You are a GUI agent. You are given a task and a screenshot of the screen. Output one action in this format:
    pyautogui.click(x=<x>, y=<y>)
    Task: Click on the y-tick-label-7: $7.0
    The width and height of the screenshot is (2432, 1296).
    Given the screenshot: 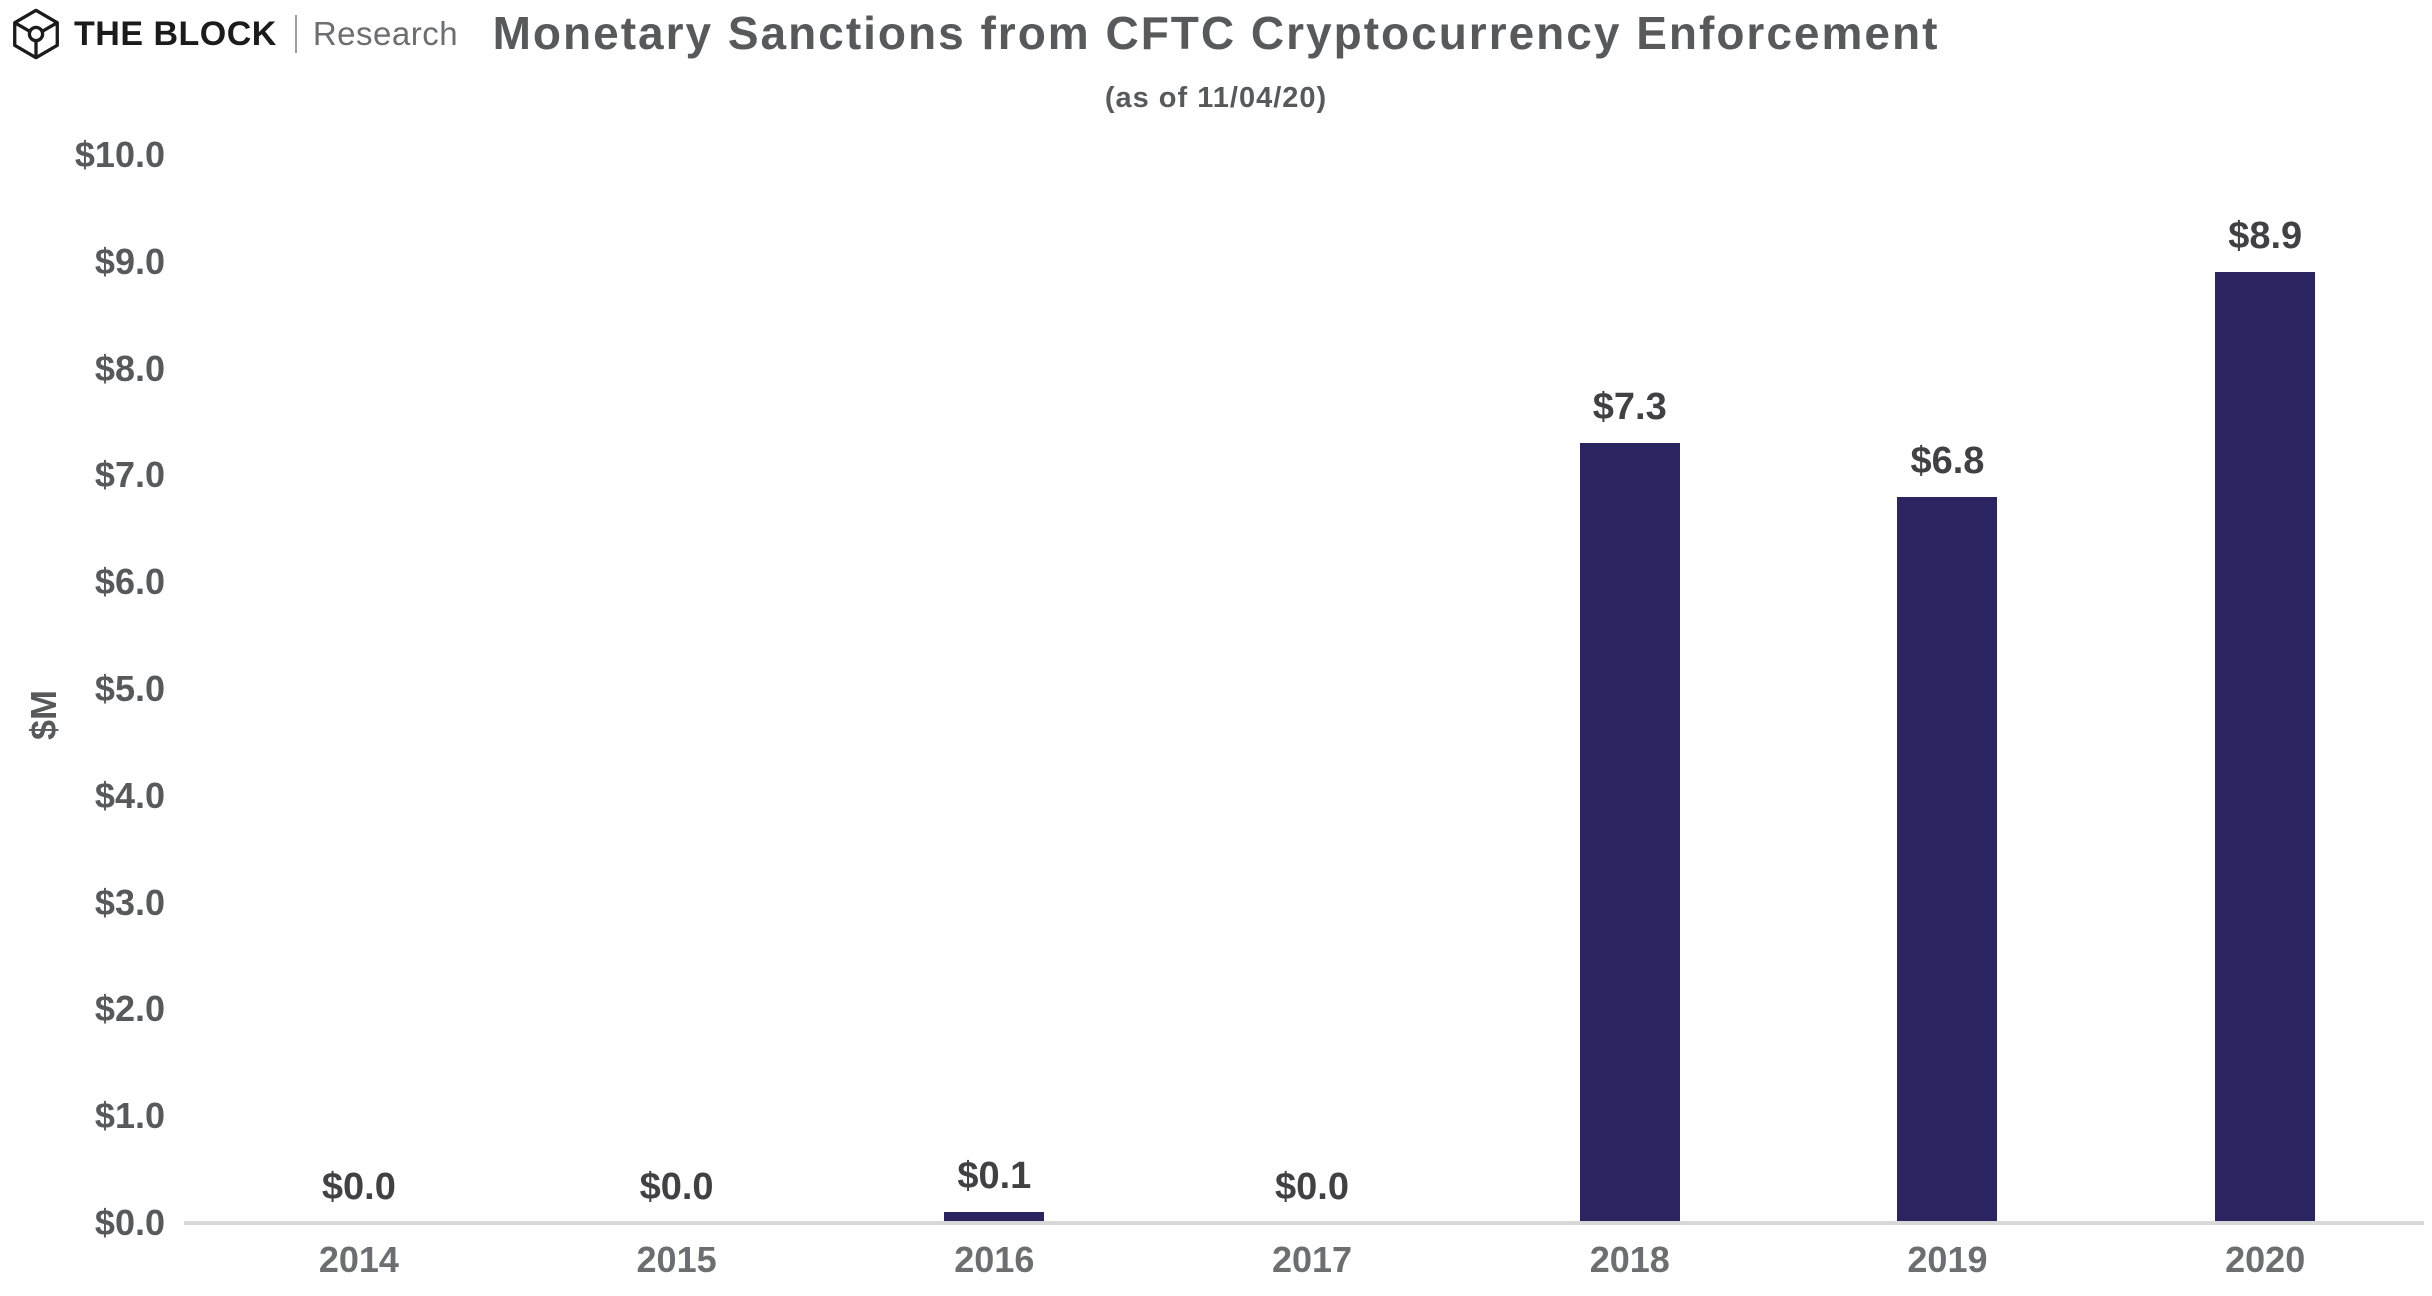 What is the action you would take?
    pyautogui.click(x=129, y=475)
    